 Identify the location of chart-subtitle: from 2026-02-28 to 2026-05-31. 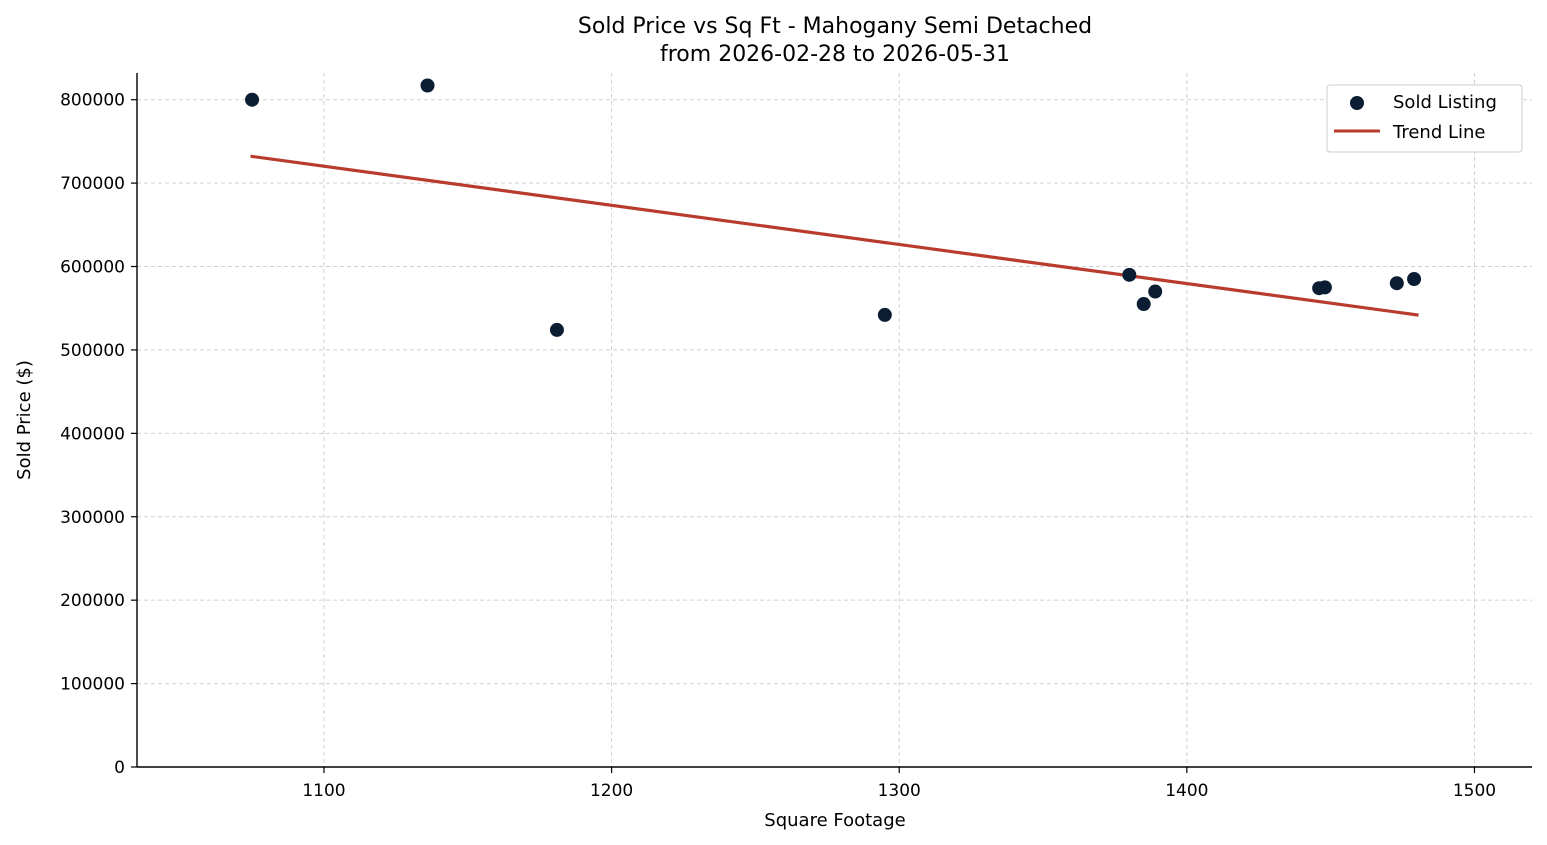
(835, 54).